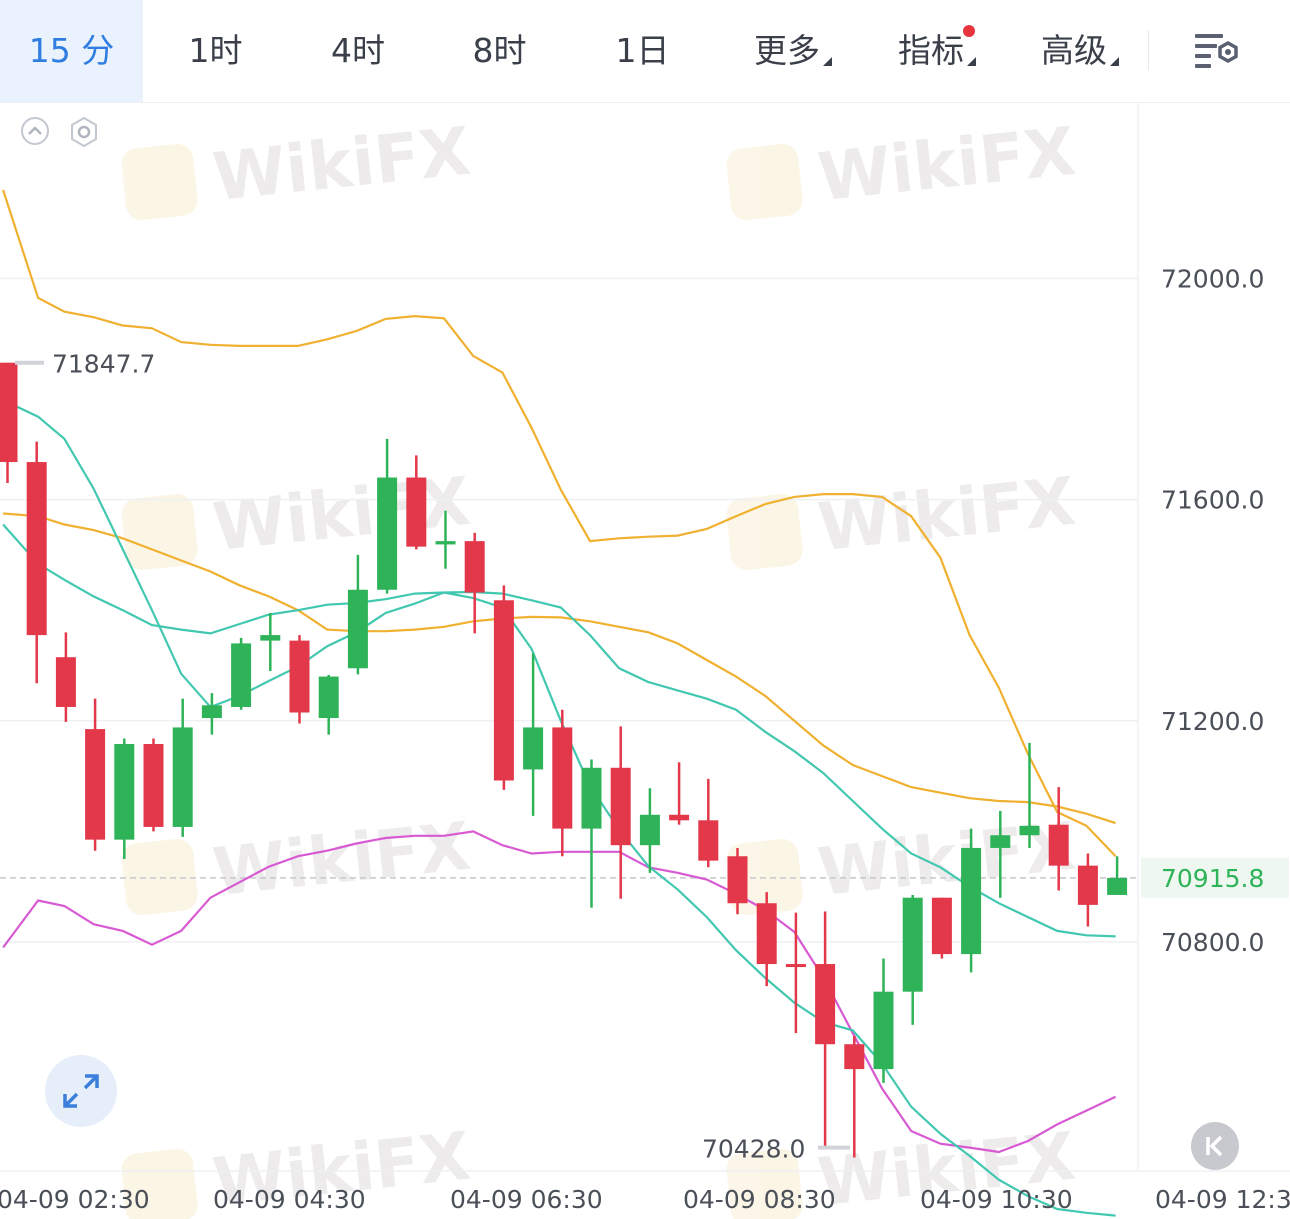 The width and height of the screenshot is (1290, 1219). I want to click on tab-label: 4时, so click(358, 50).